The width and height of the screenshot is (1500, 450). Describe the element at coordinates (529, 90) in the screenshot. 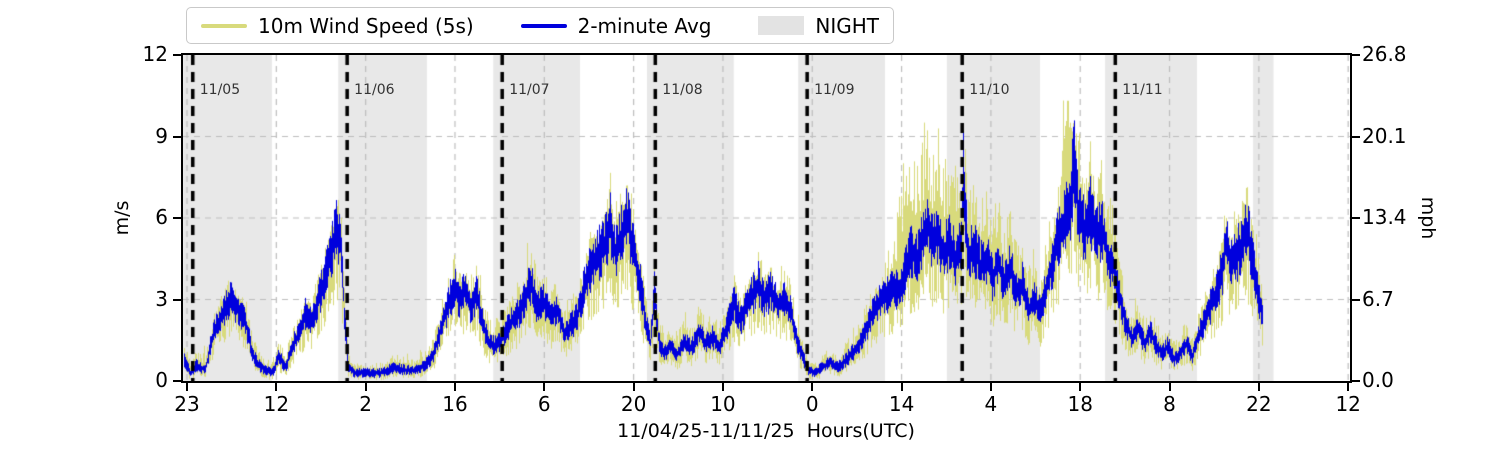

I see `date-annotation: 11/07` at that location.